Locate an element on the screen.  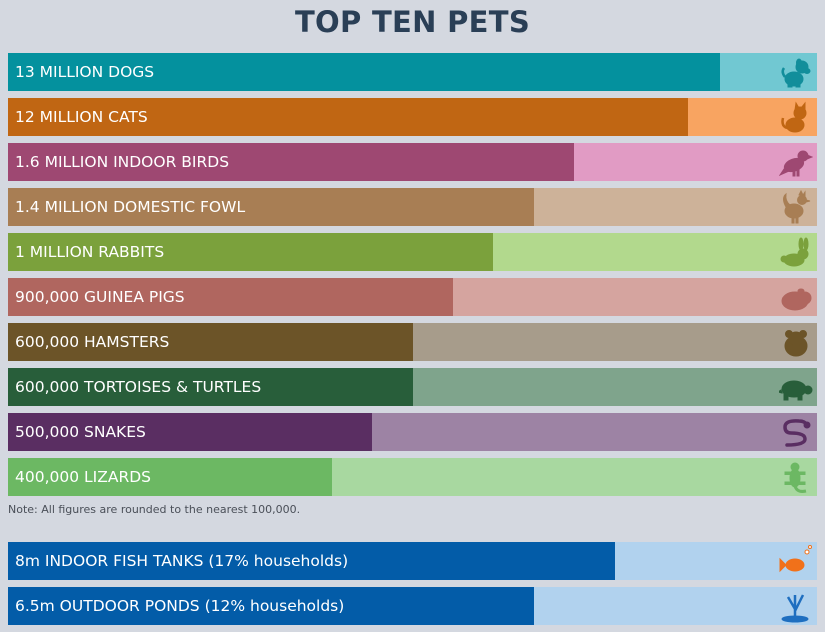
pond-icon is located at coordinates (795, 608).